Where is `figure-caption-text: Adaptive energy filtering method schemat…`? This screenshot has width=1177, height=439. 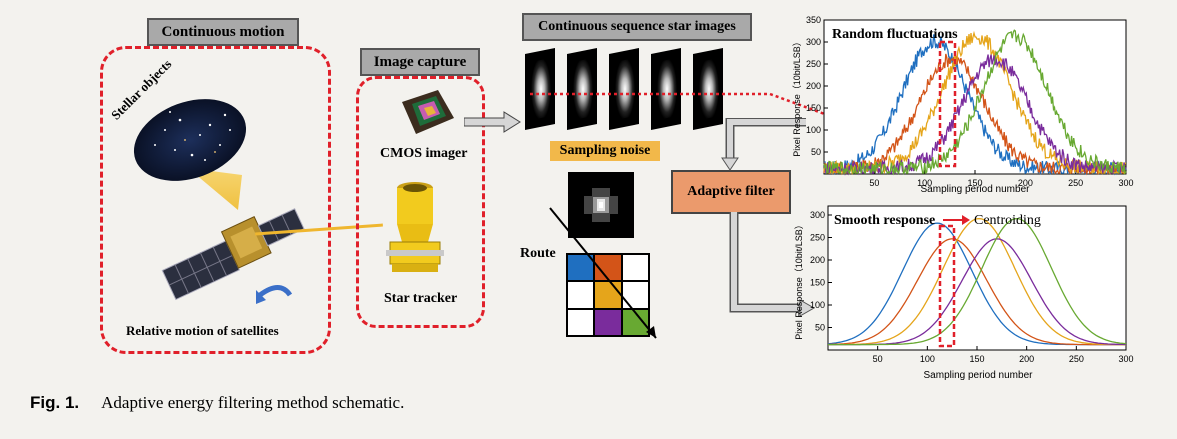
figure-caption-text: Adaptive energy filtering method schemat… is located at coordinates (253, 402).